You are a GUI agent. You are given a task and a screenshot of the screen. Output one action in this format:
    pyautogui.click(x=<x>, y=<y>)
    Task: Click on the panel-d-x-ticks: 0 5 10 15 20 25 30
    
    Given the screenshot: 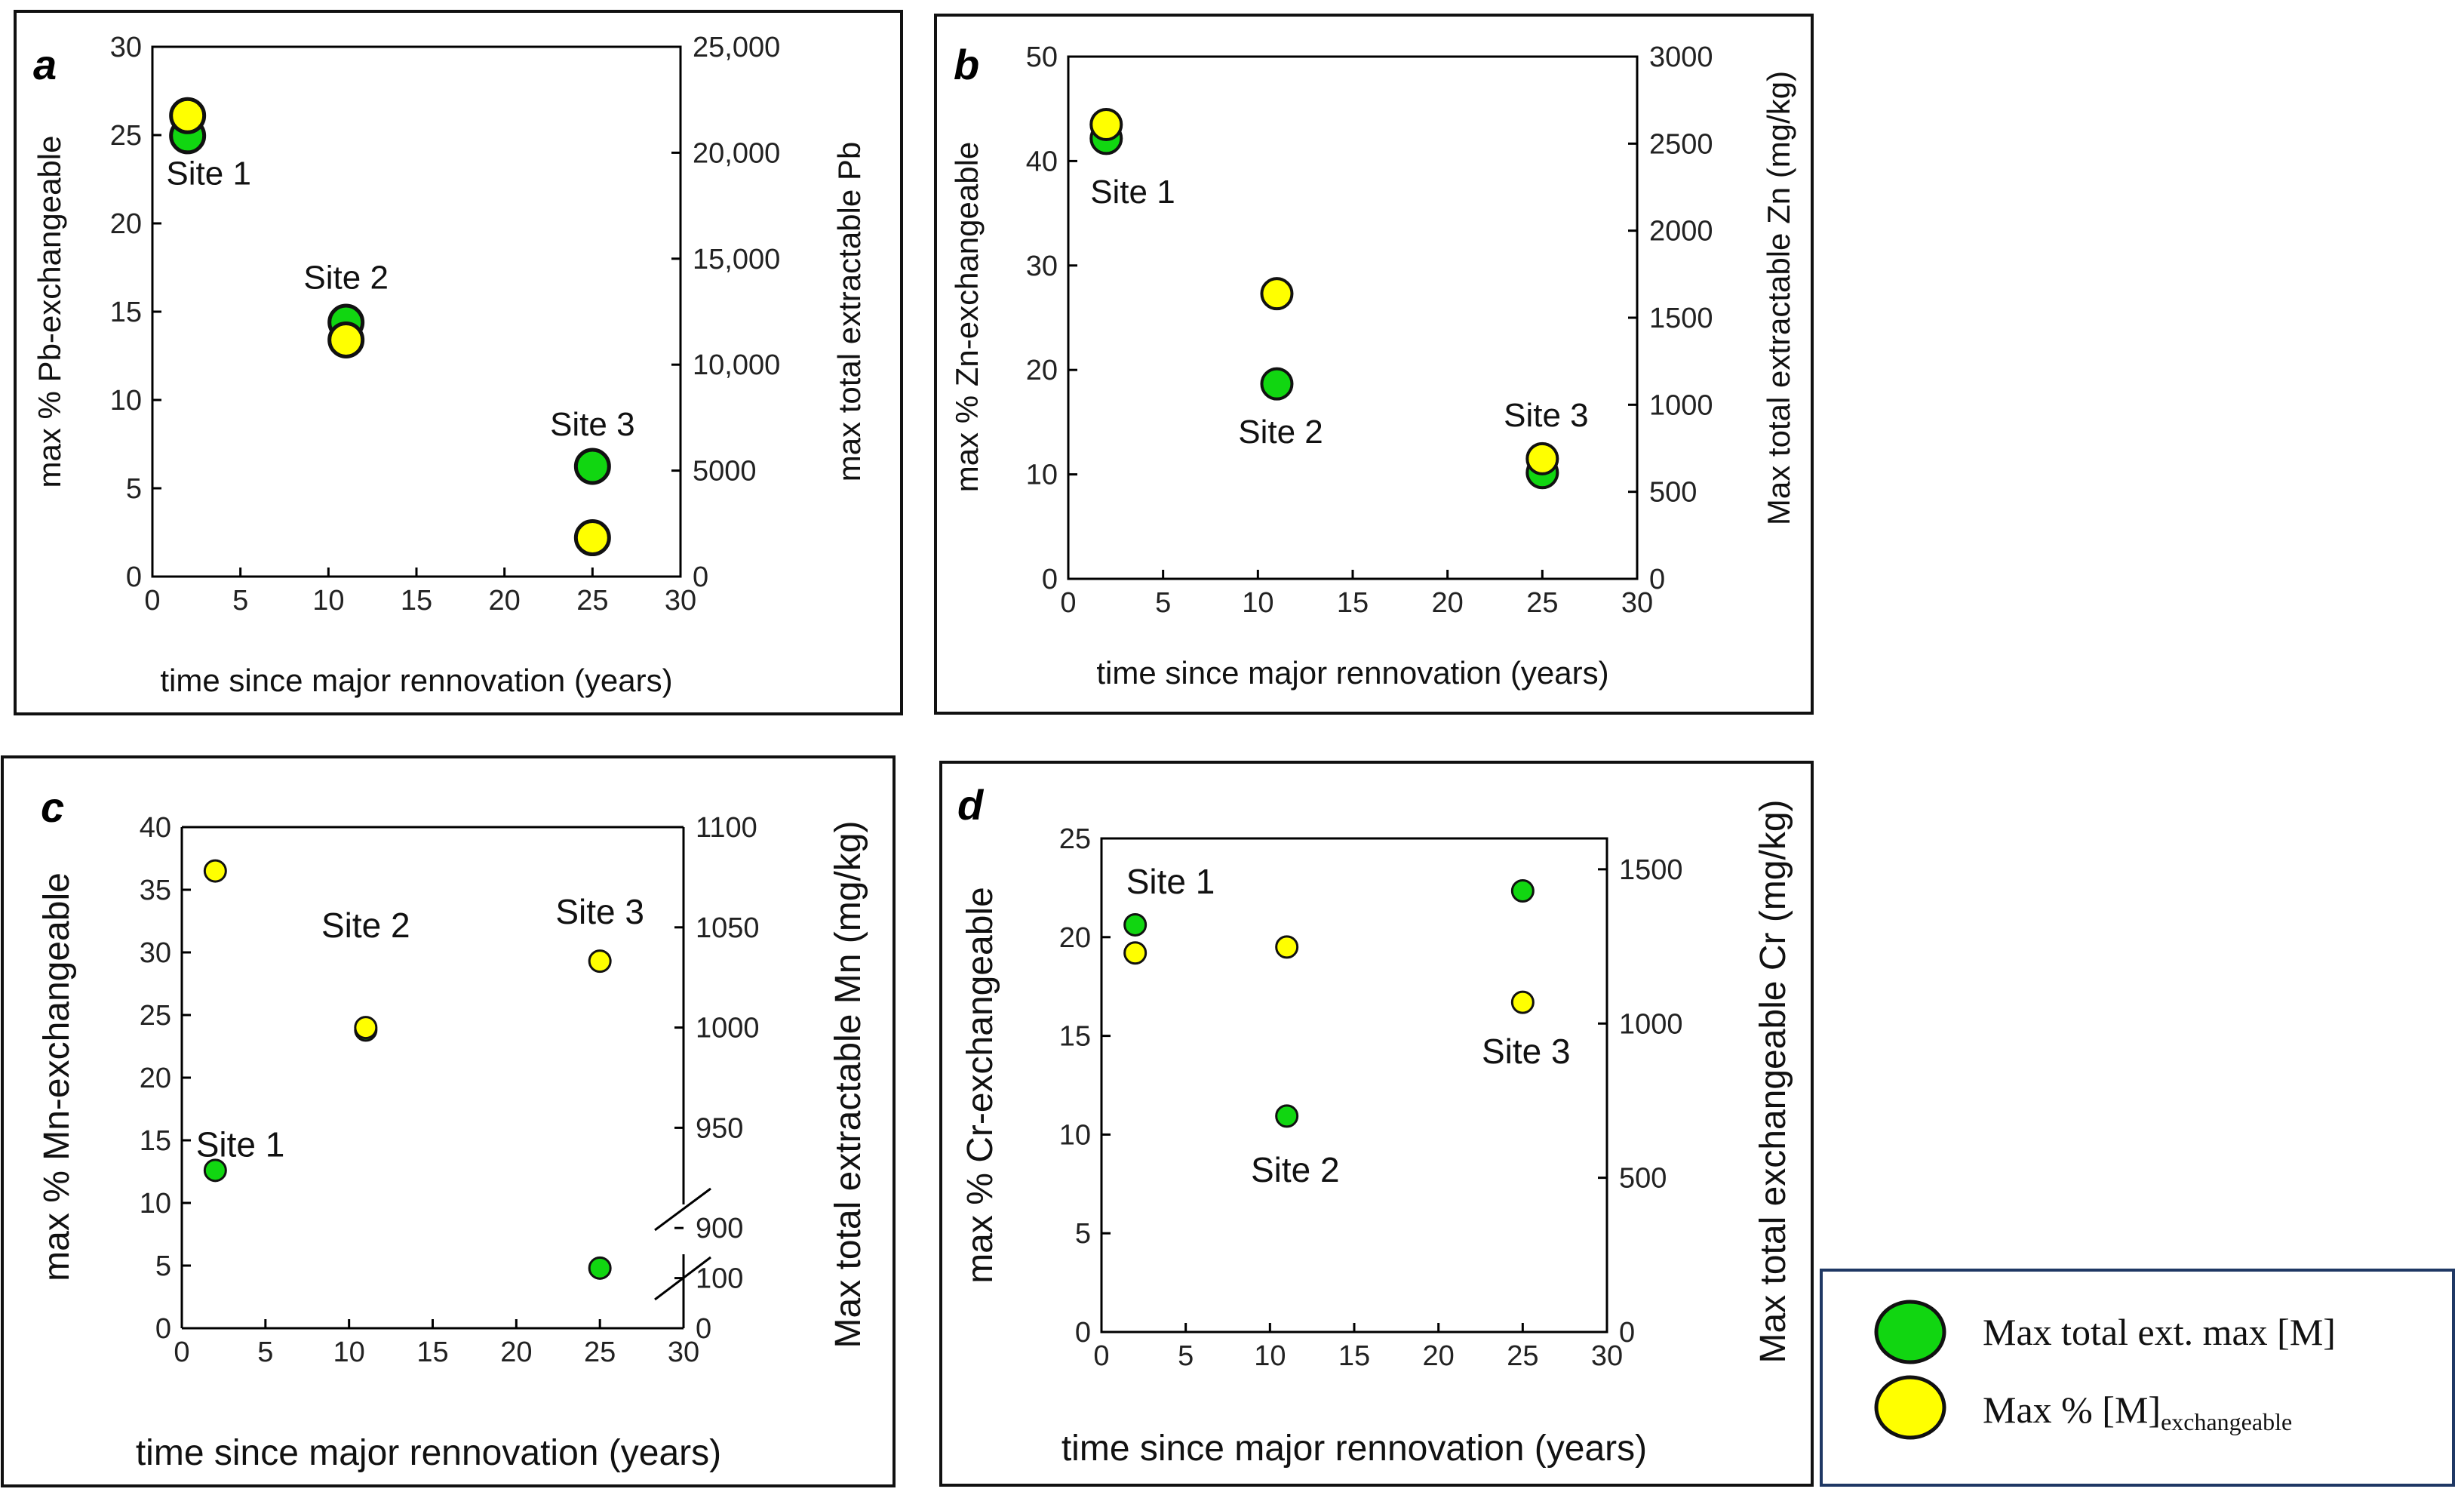 What is the action you would take?
    pyautogui.click(x=1358, y=1347)
    